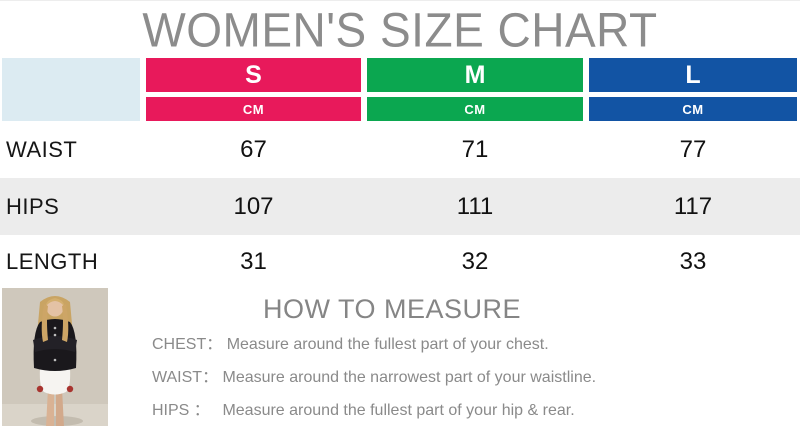  I want to click on model-photo, so click(55, 357).